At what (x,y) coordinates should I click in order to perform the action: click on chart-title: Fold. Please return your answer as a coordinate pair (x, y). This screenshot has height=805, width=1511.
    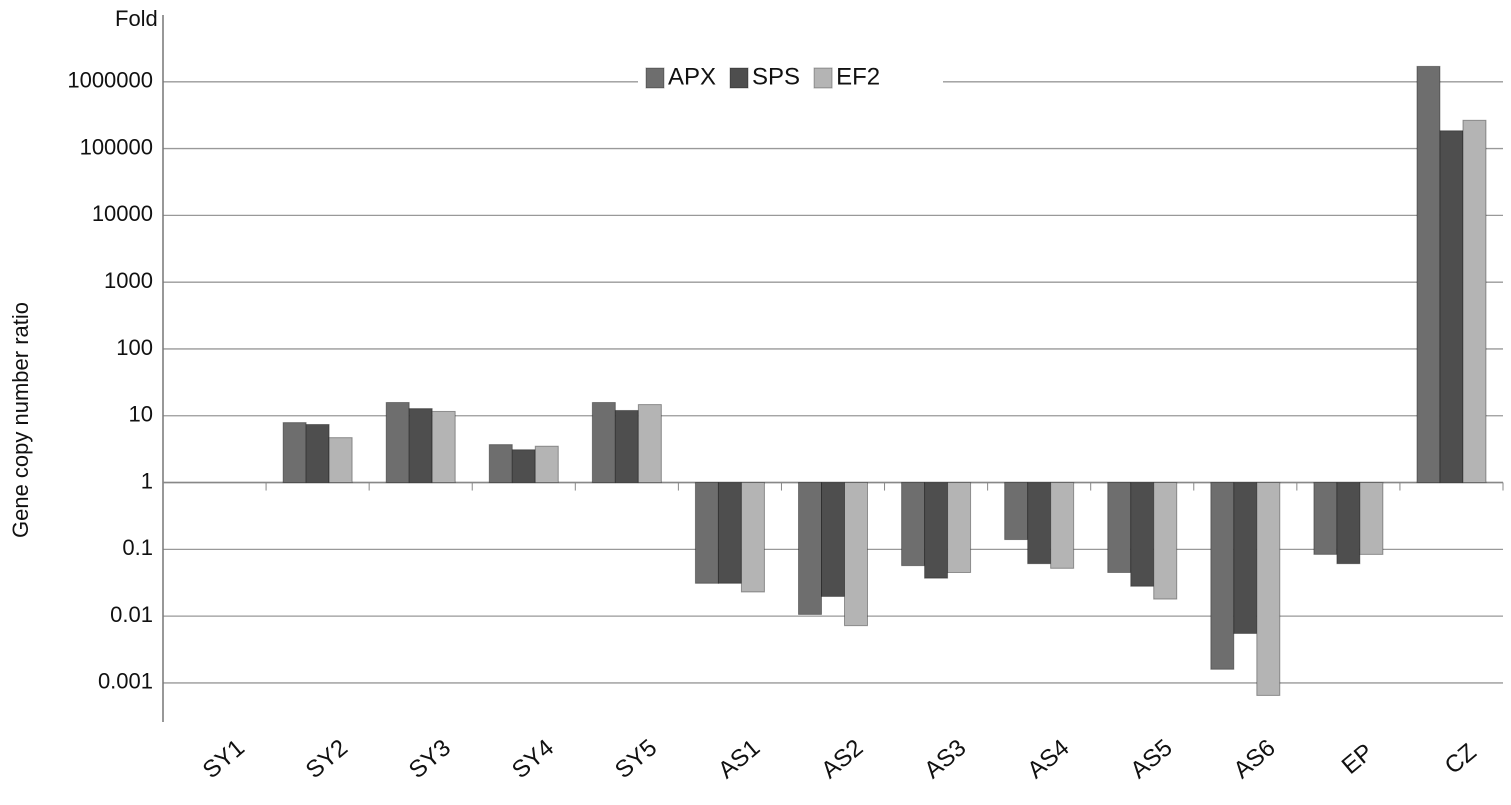
    Looking at the image, I should click on (136, 18).